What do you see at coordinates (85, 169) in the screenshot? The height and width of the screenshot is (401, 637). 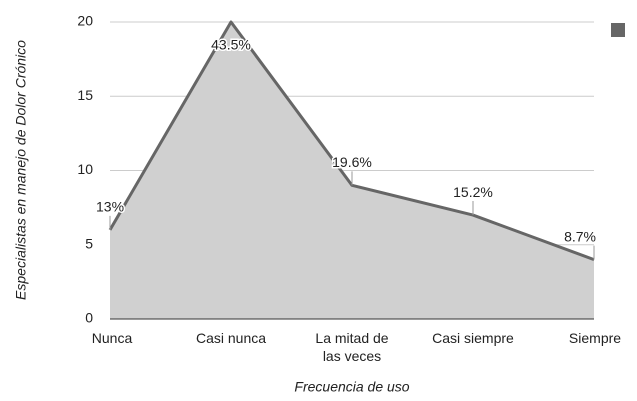 I see `y-tick-label: 10` at bounding box center [85, 169].